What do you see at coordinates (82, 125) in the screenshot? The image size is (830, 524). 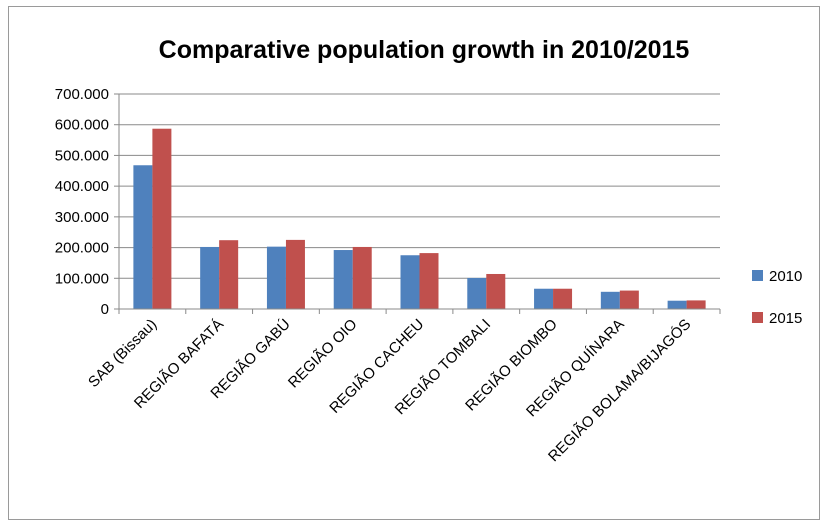 I see `y-tick-label: 600.000` at bounding box center [82, 125].